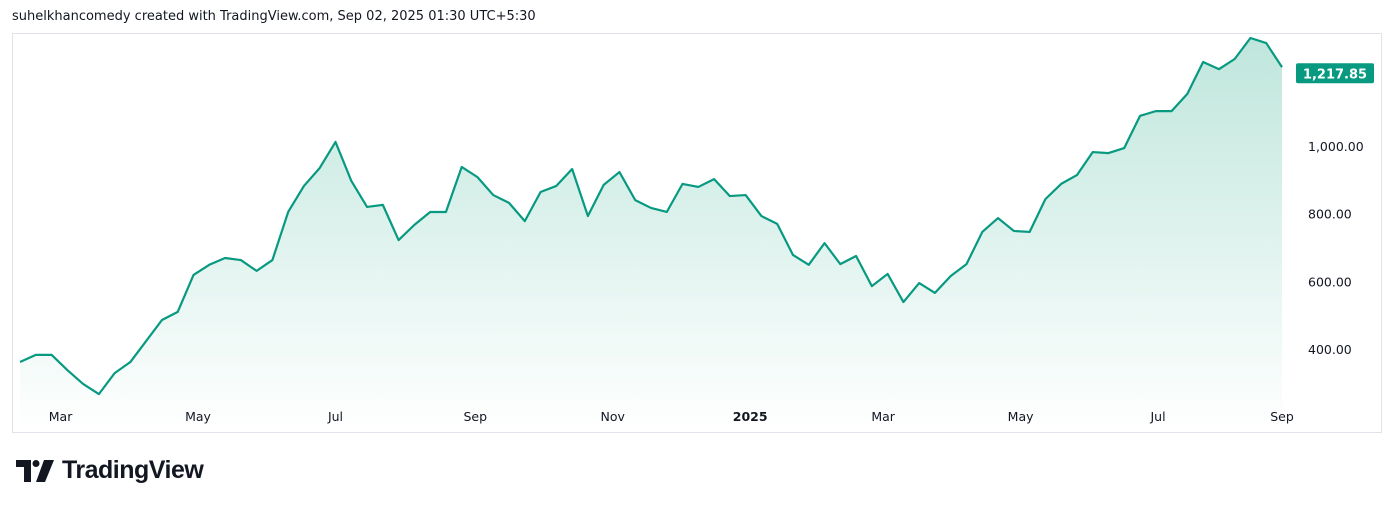 The image size is (1394, 509). Describe the element at coordinates (1330, 281) in the screenshot. I see `y-tick-label: 600.00` at that location.